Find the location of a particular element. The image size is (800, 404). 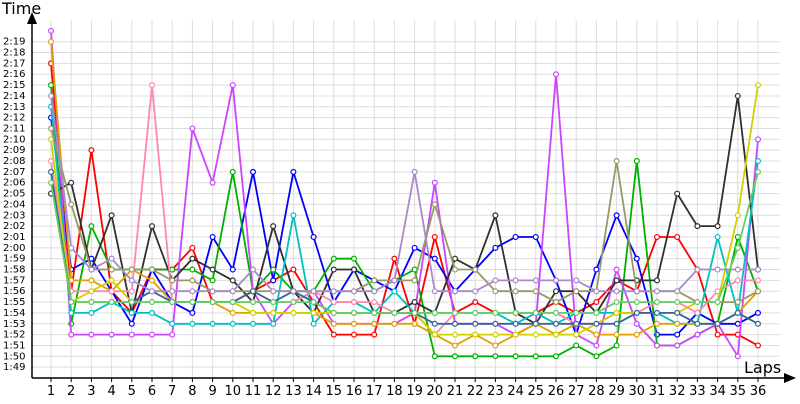

x-tick-label: 31 is located at coordinates (657, 391).